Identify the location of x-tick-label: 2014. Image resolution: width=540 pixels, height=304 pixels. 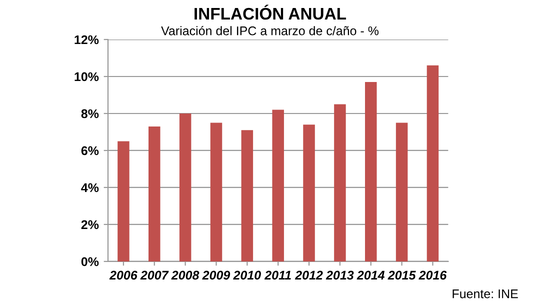
(370, 275).